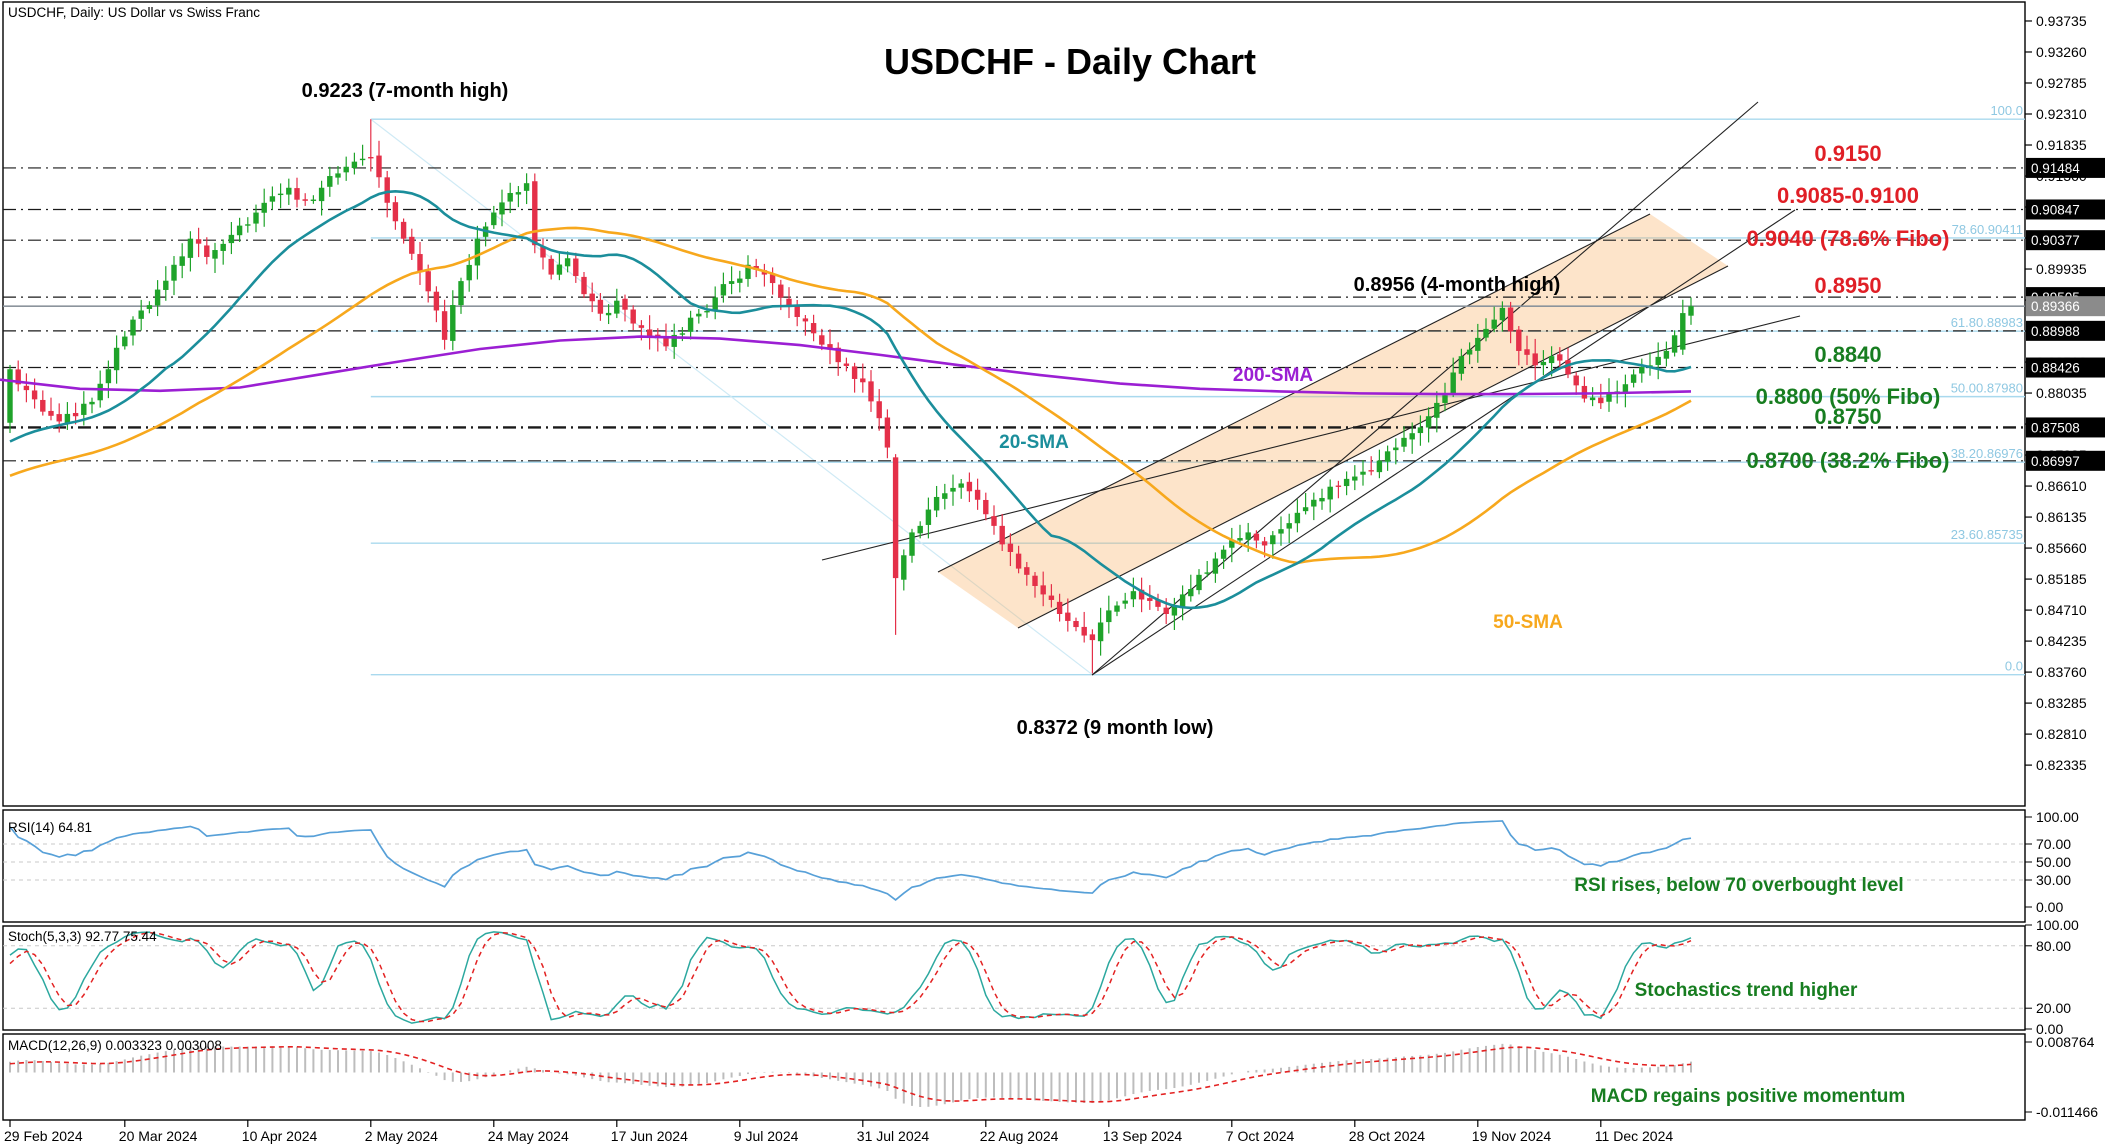 Image resolution: width=2107 pixels, height=1147 pixels. I want to click on svg-text: 0.82810, so click(2061, 734).